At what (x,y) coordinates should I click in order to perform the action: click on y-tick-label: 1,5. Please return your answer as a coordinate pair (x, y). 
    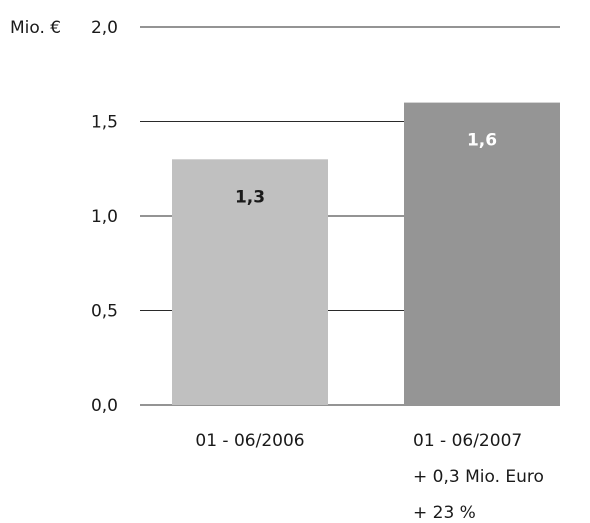
    Looking at the image, I should click on (104, 123).